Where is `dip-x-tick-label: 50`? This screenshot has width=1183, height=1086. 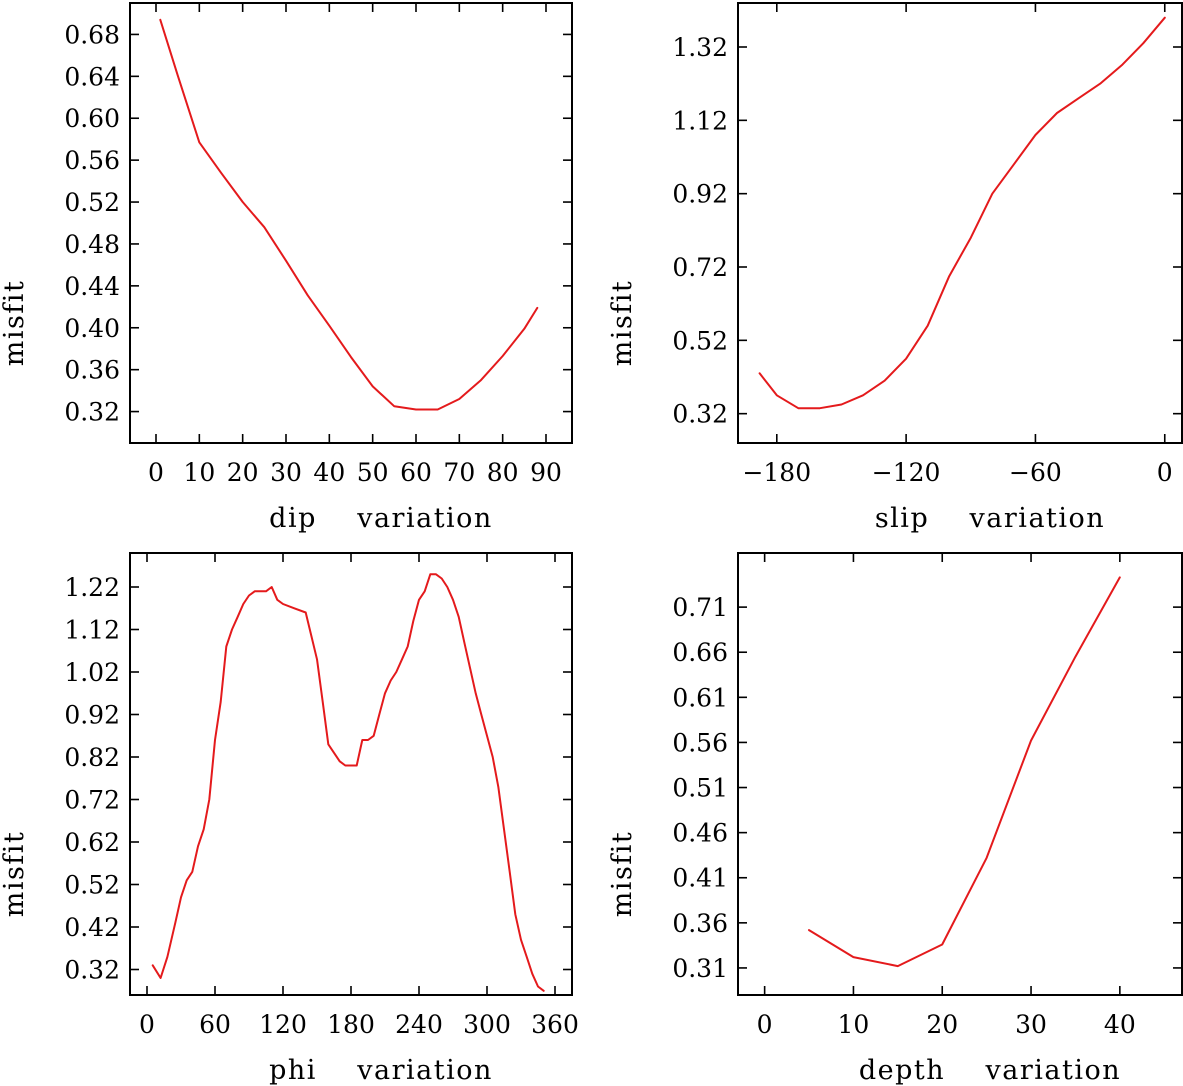 dip-x-tick-label: 50 is located at coordinates (373, 472).